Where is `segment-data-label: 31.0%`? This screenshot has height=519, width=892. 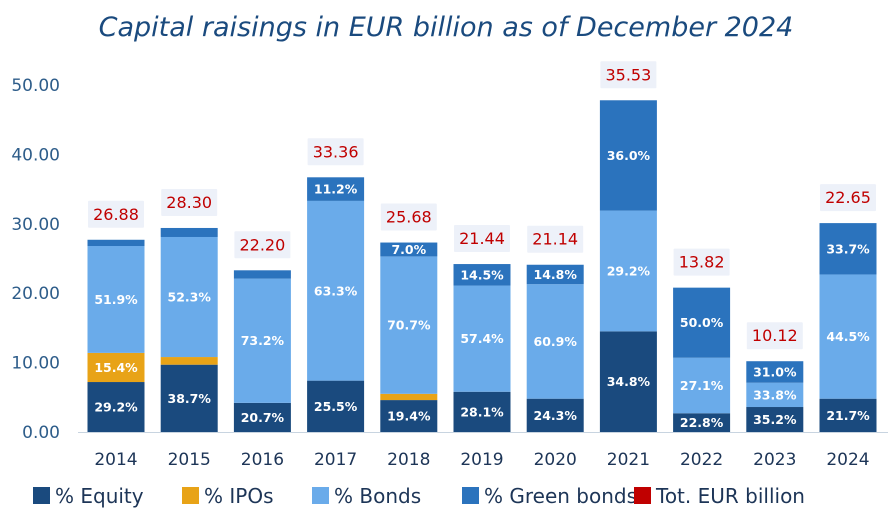
segment-data-label: 31.0% is located at coordinates (775, 371).